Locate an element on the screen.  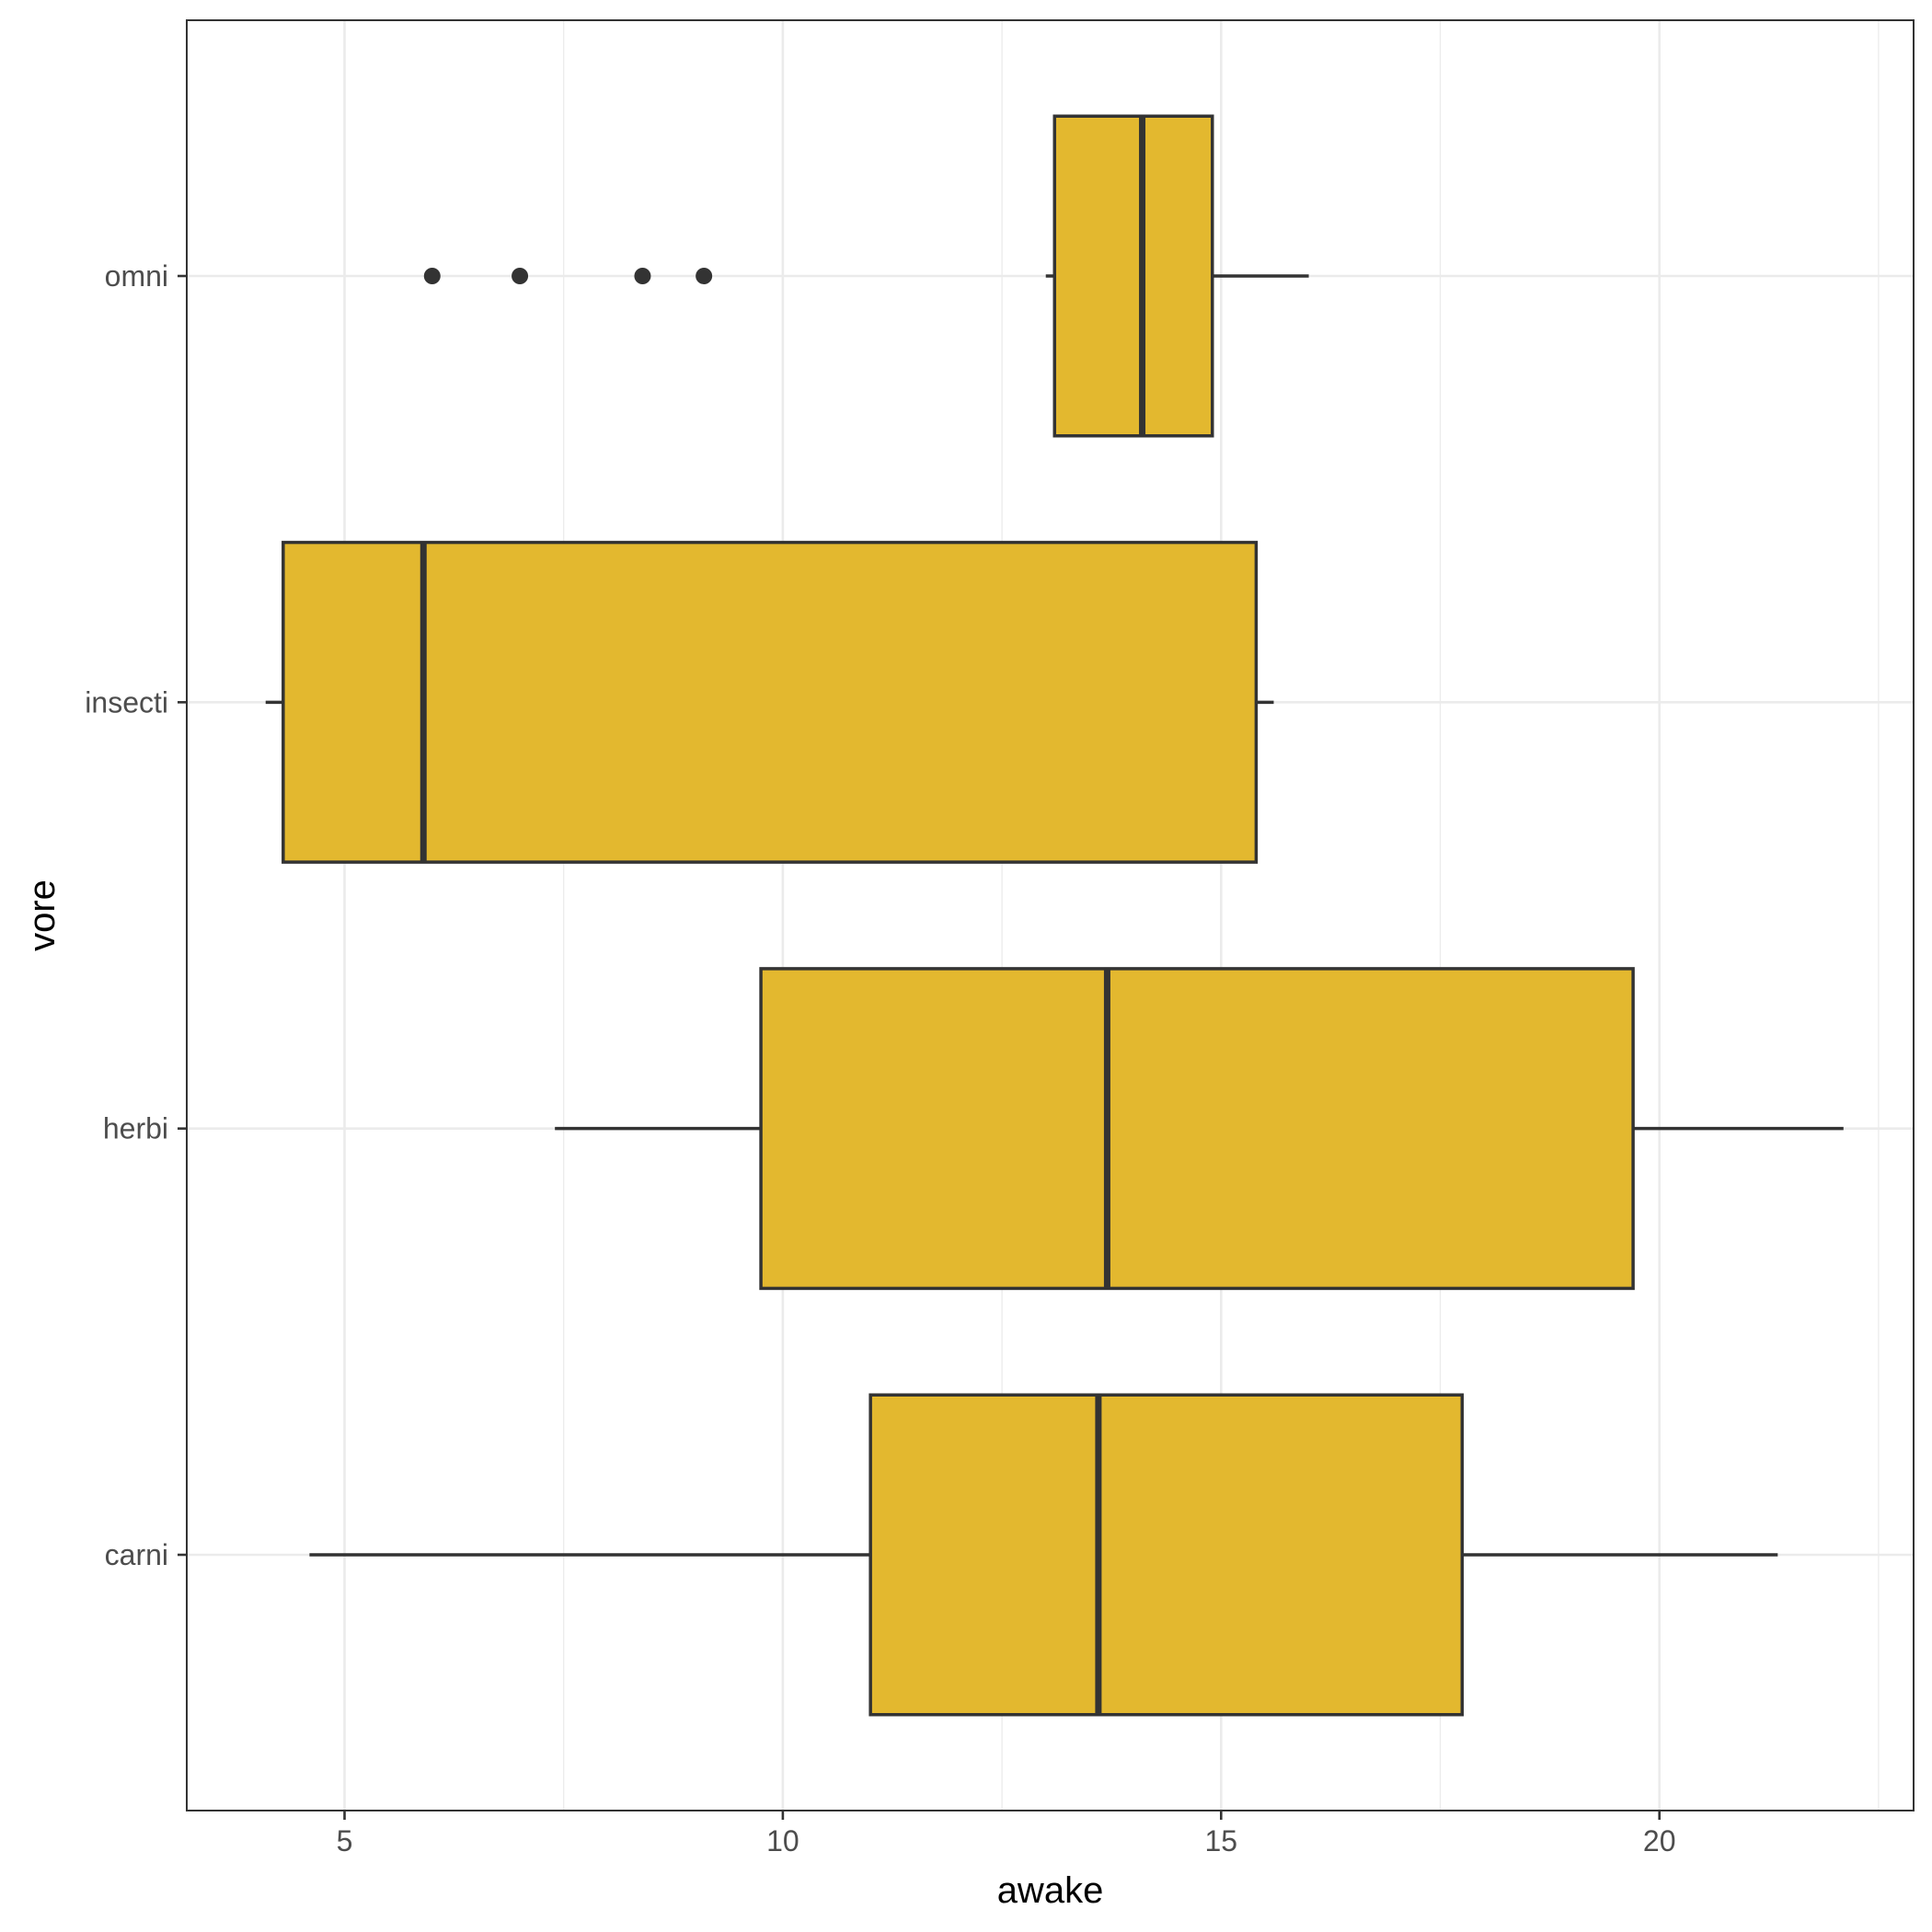
y-tick-label: herbi is located at coordinates (135, 1128).